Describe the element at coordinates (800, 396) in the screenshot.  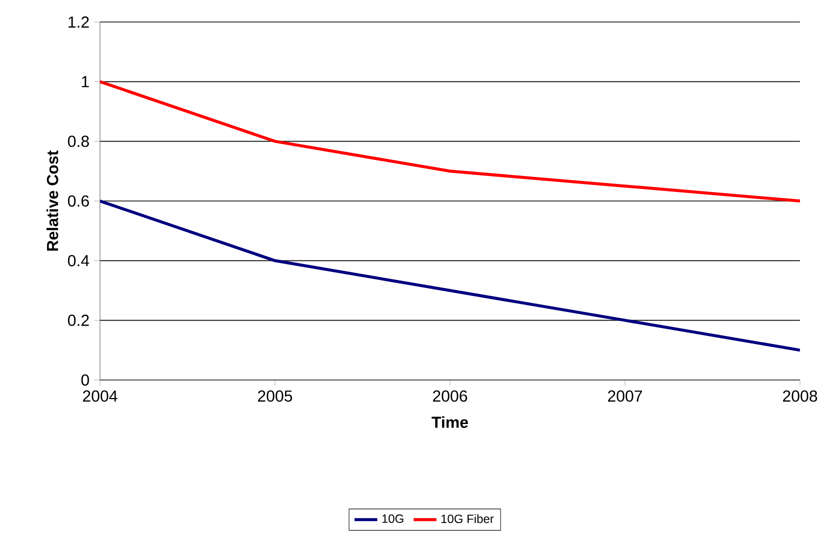
I see `x-tick-label: 2008` at that location.